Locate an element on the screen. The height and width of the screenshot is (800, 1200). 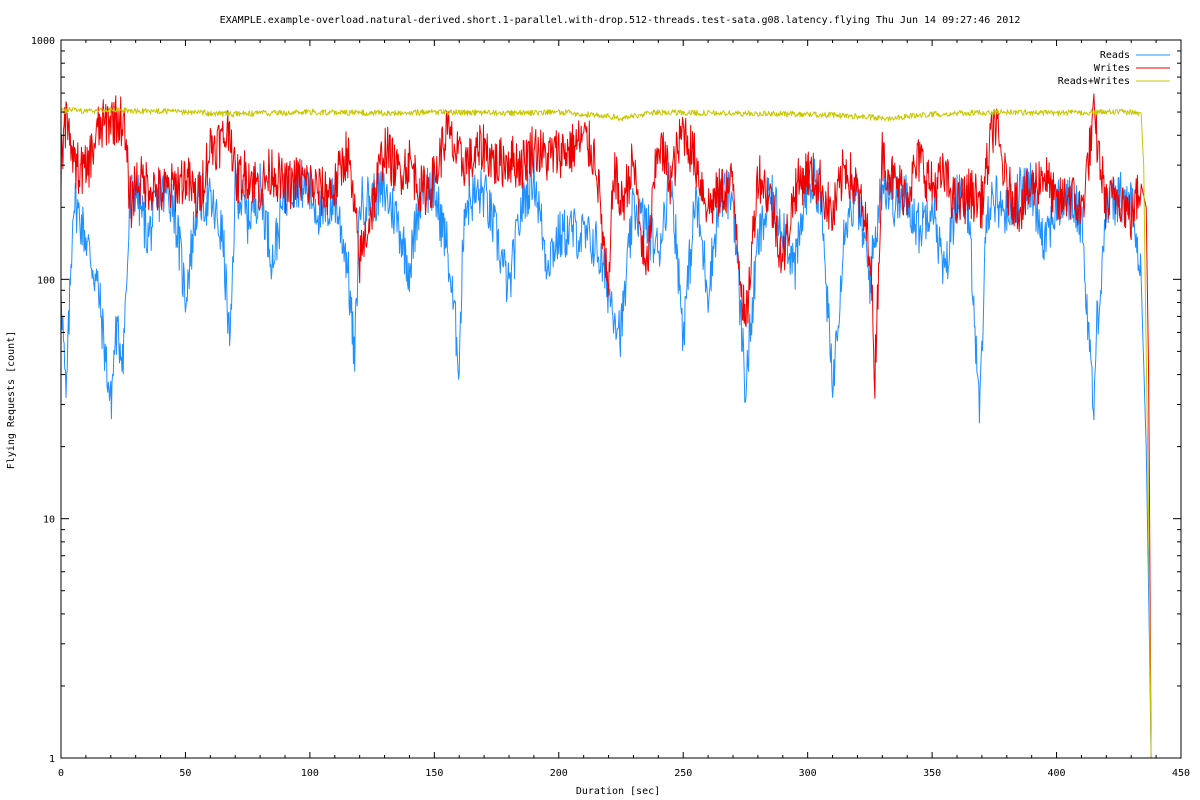
x-tick-label: 300 is located at coordinates (808, 773).